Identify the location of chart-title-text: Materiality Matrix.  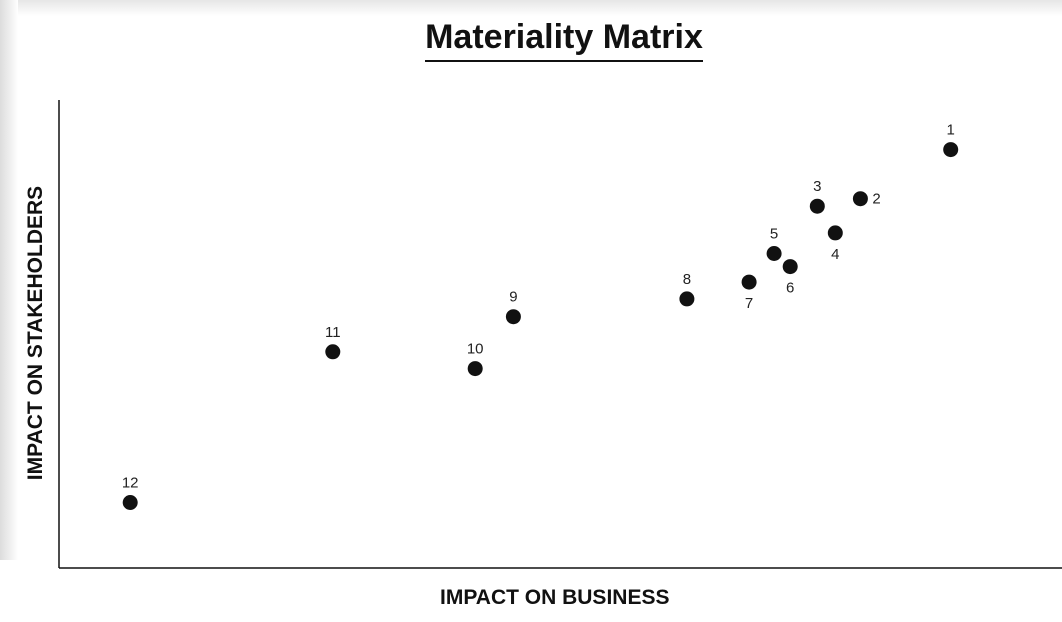
(564, 40).